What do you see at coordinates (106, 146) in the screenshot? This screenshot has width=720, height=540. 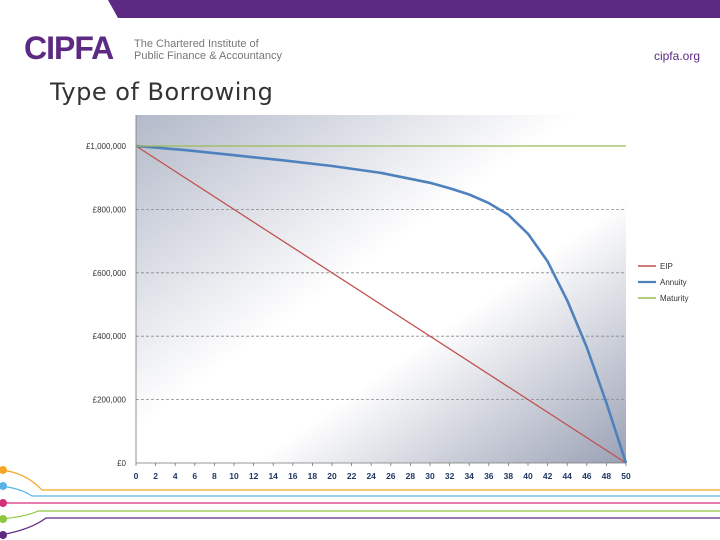 I see `y-tick-label: £1,000,000` at bounding box center [106, 146].